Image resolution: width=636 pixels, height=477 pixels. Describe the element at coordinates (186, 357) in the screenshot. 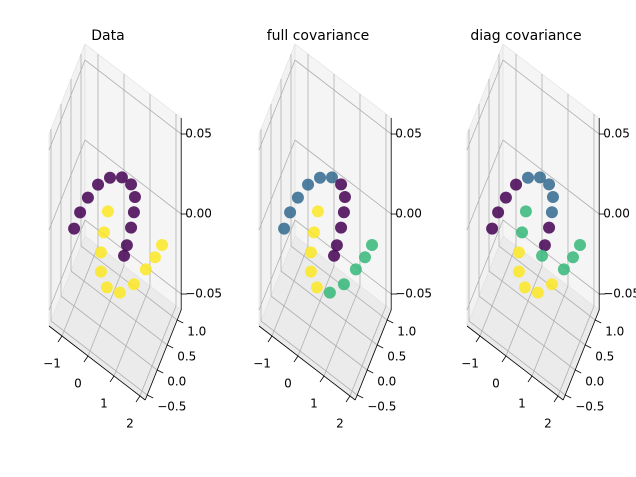

I see `y-tick-label: 0.5` at that location.